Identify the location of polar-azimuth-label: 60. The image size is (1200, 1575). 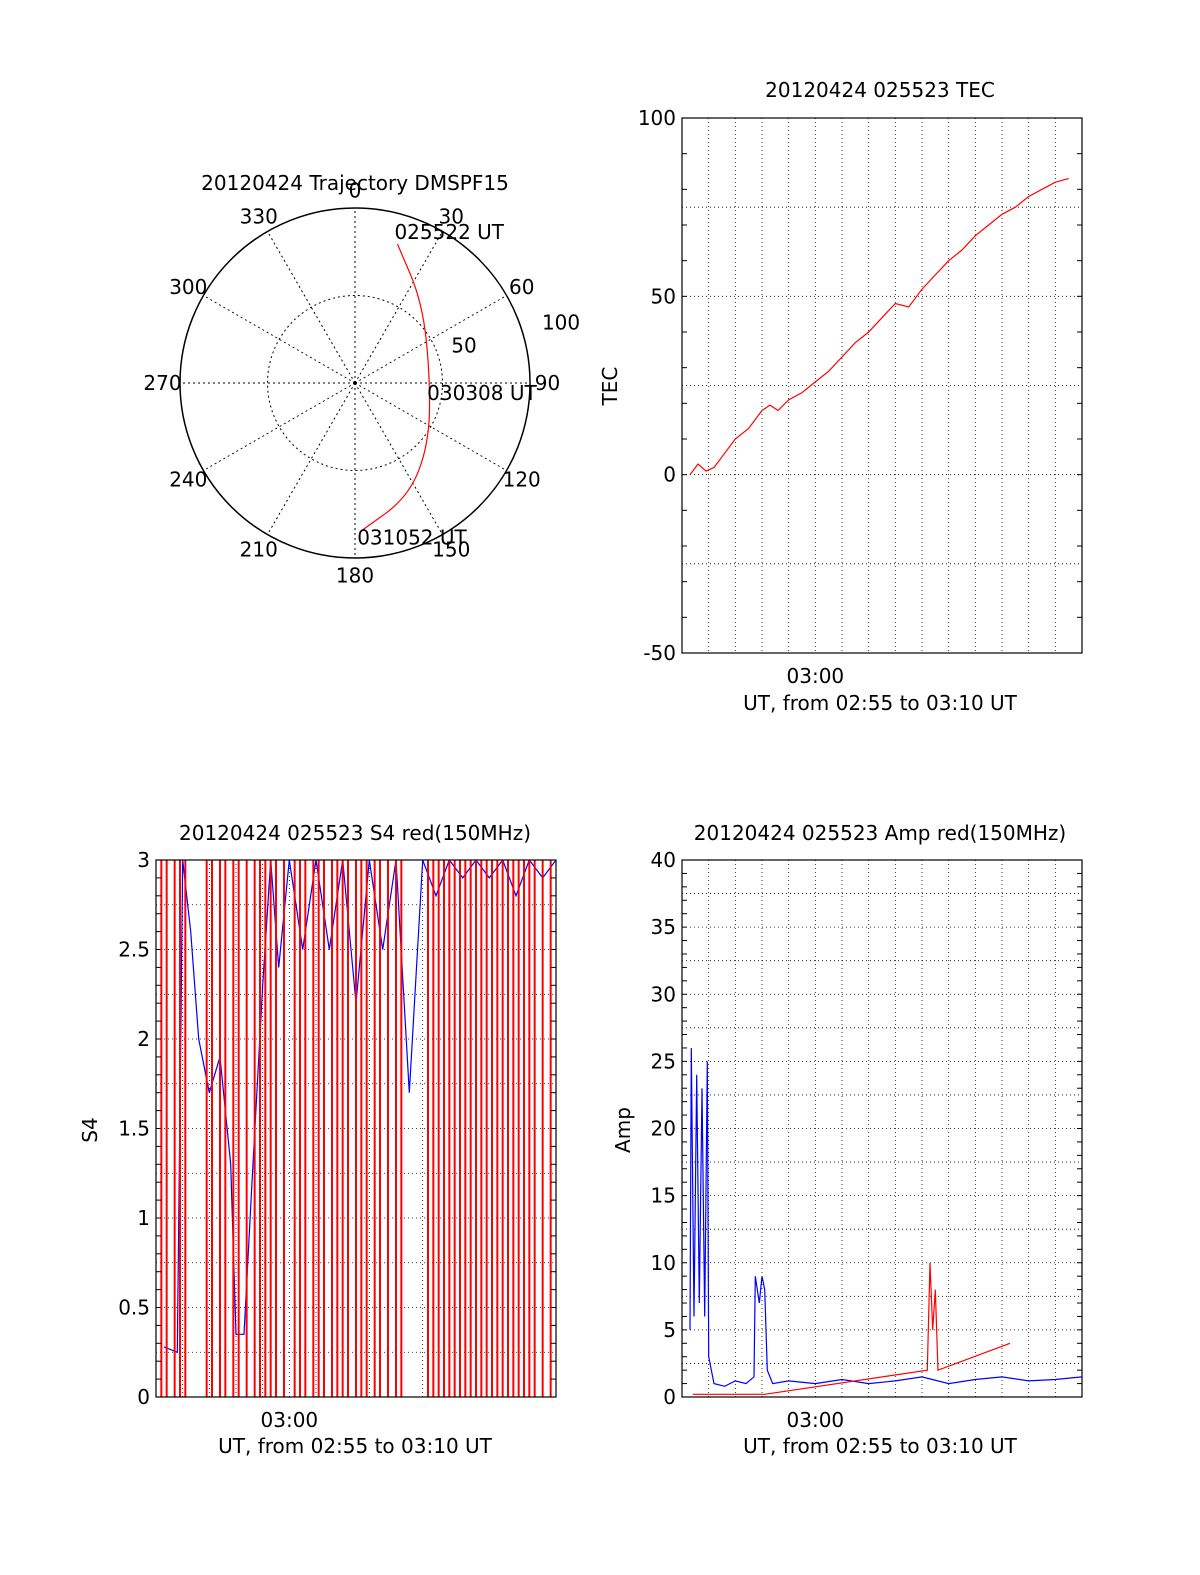
(521, 287).